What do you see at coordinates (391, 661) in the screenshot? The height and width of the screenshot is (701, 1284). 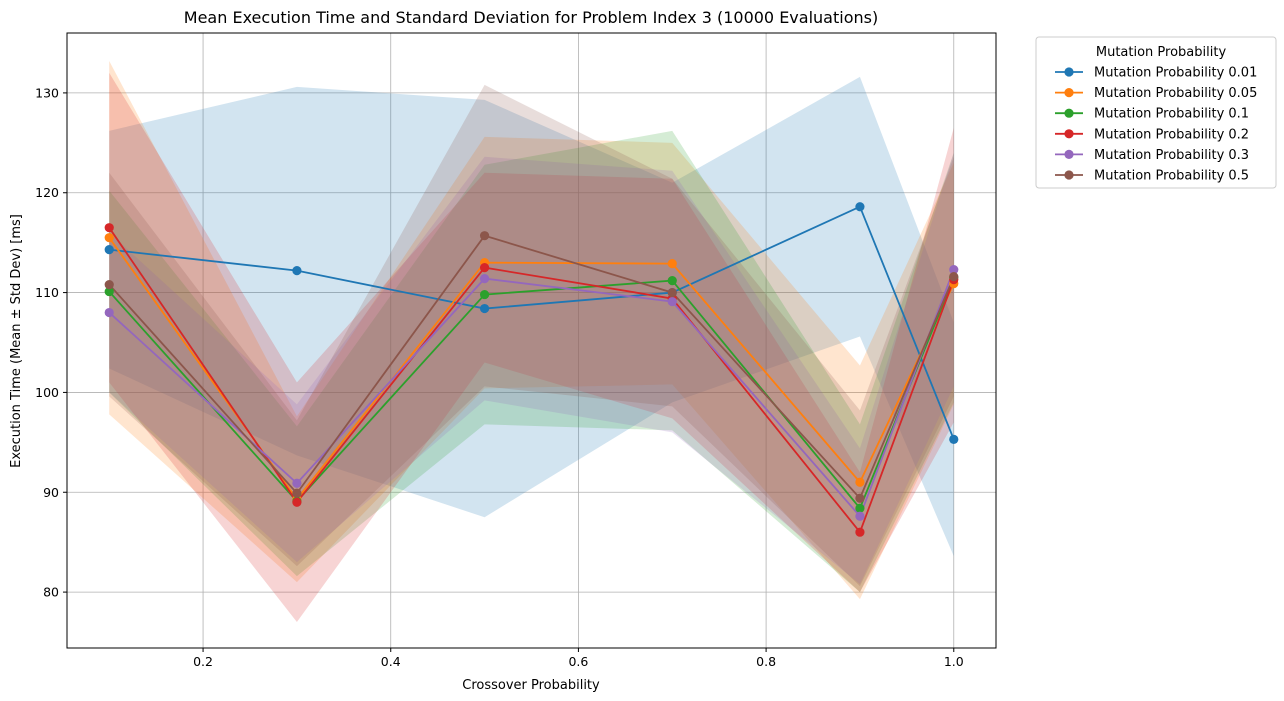 I see `x-tick-label: 0.4` at bounding box center [391, 661].